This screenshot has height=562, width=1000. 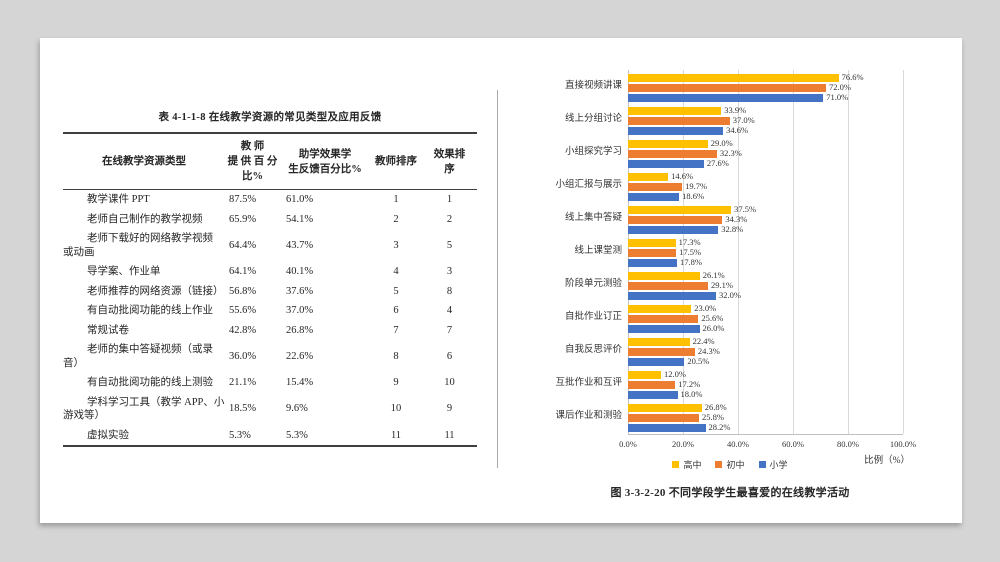 I want to click on effect-rank-cell: 3, so click(x=449, y=271).